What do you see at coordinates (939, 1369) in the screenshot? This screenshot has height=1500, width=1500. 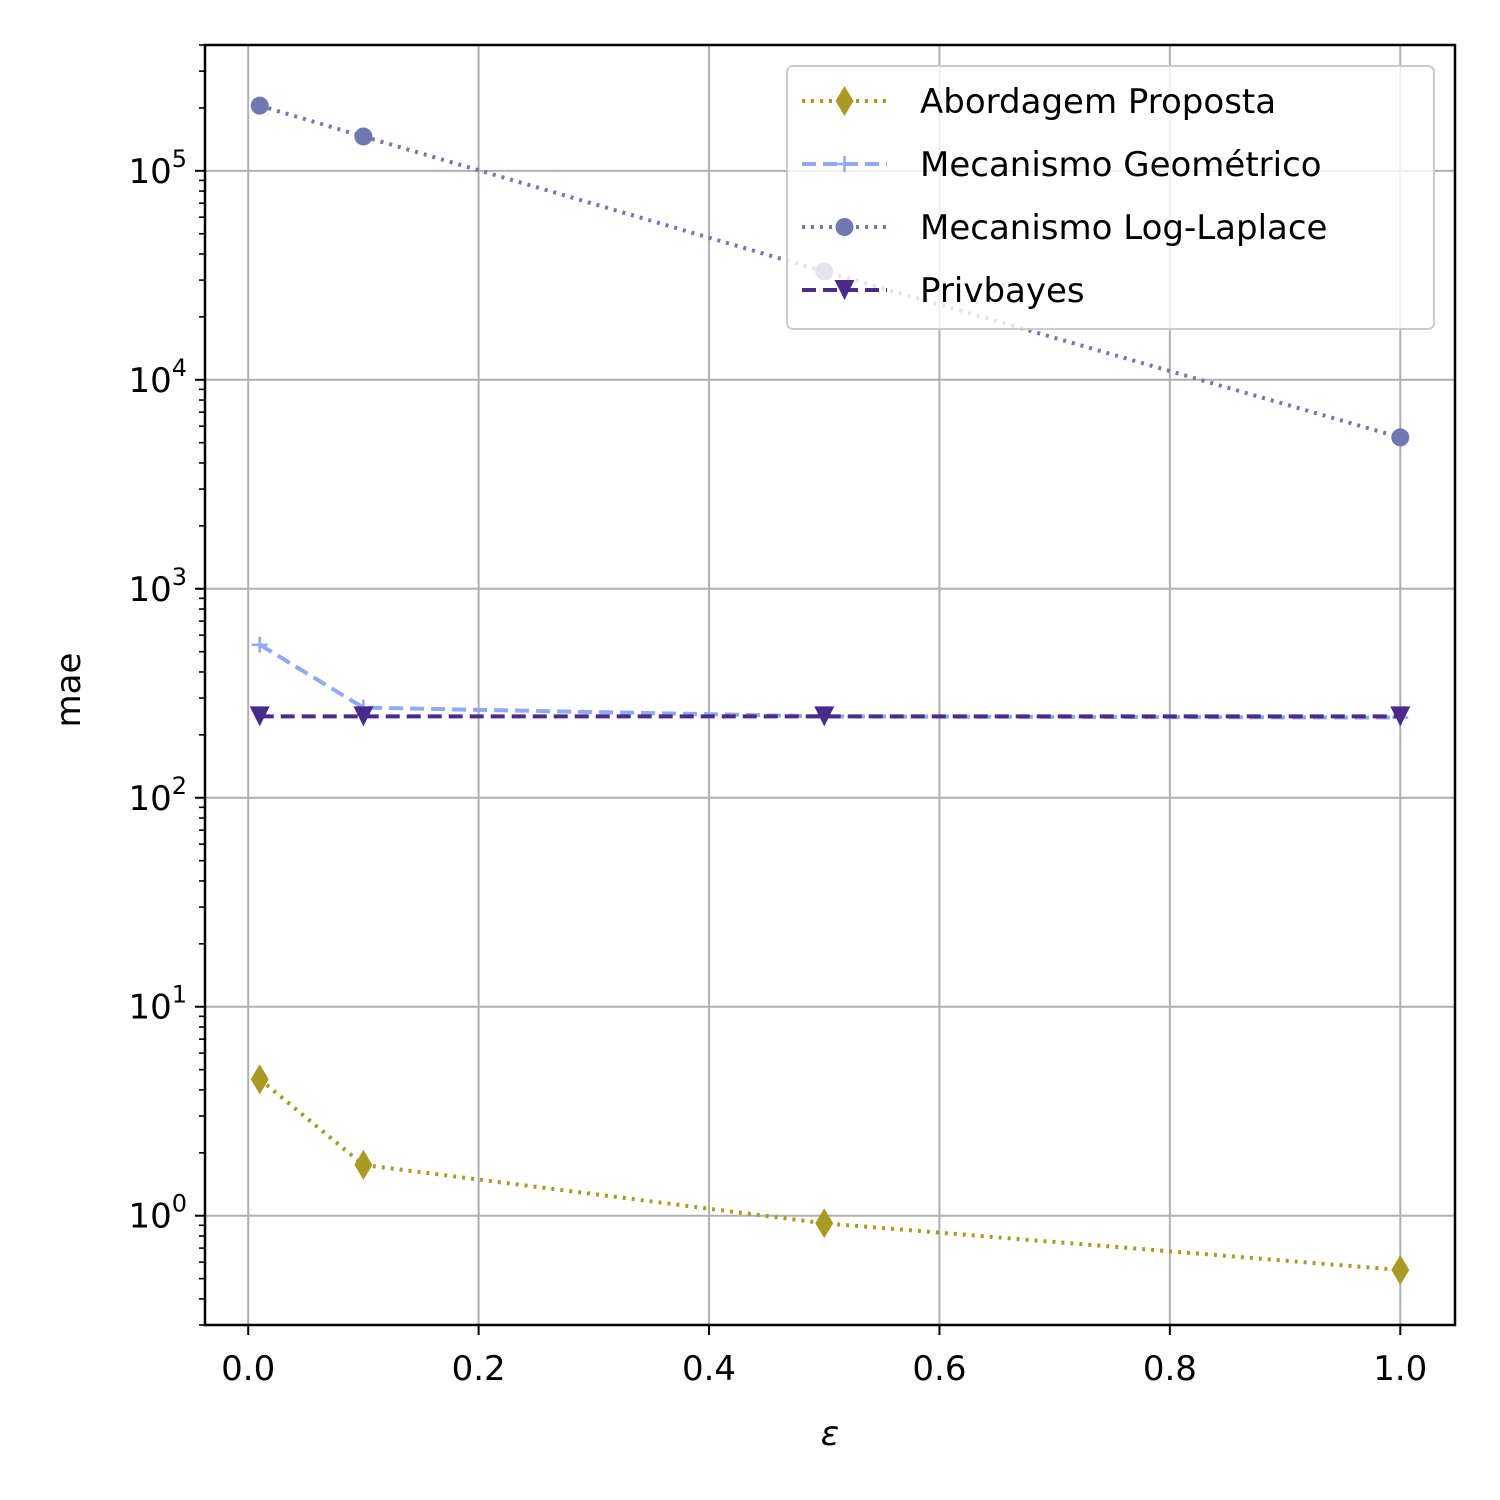 I see `x-tick-label: 0.6` at bounding box center [939, 1369].